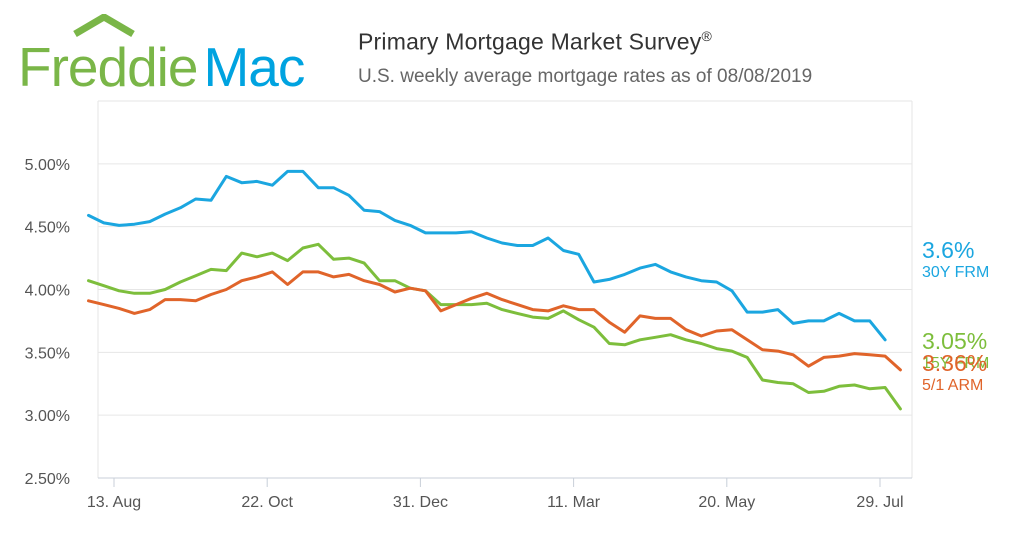 The width and height of the screenshot is (1024, 538). I want to click on x-tick-label: 29. Jul, so click(879, 502).